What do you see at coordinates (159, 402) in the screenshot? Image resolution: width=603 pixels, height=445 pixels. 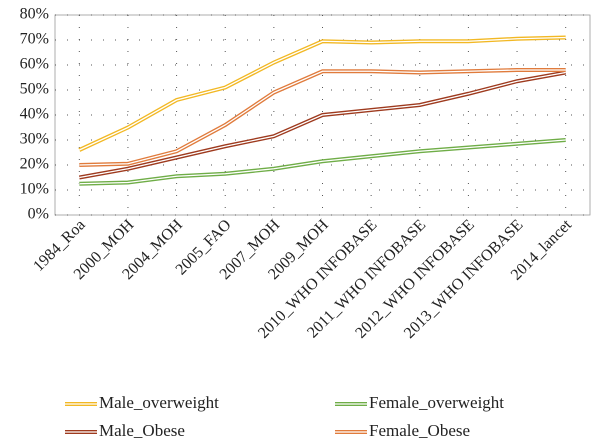 I see `legend-label: Male_overweight` at bounding box center [159, 402].